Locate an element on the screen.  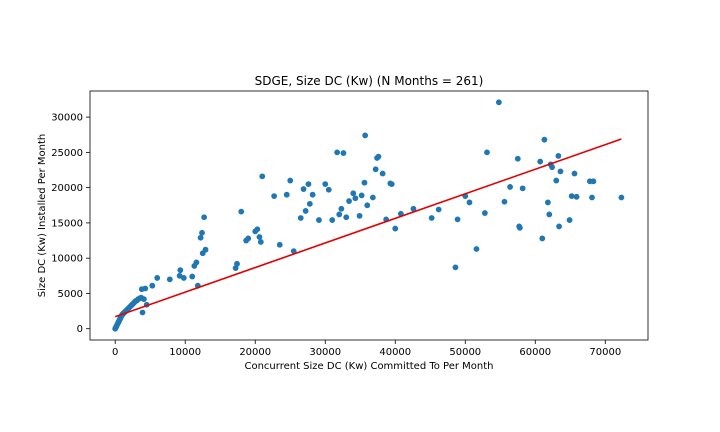
y-tick-label: 20000 is located at coordinates (67, 188).